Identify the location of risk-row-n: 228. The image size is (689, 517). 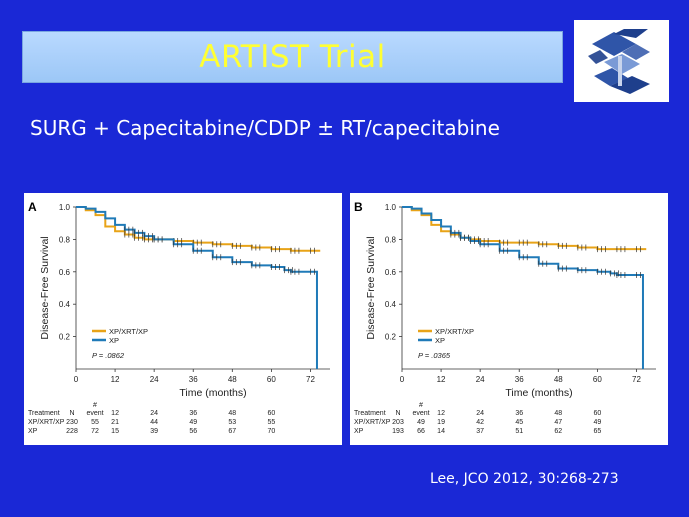
(72, 431).